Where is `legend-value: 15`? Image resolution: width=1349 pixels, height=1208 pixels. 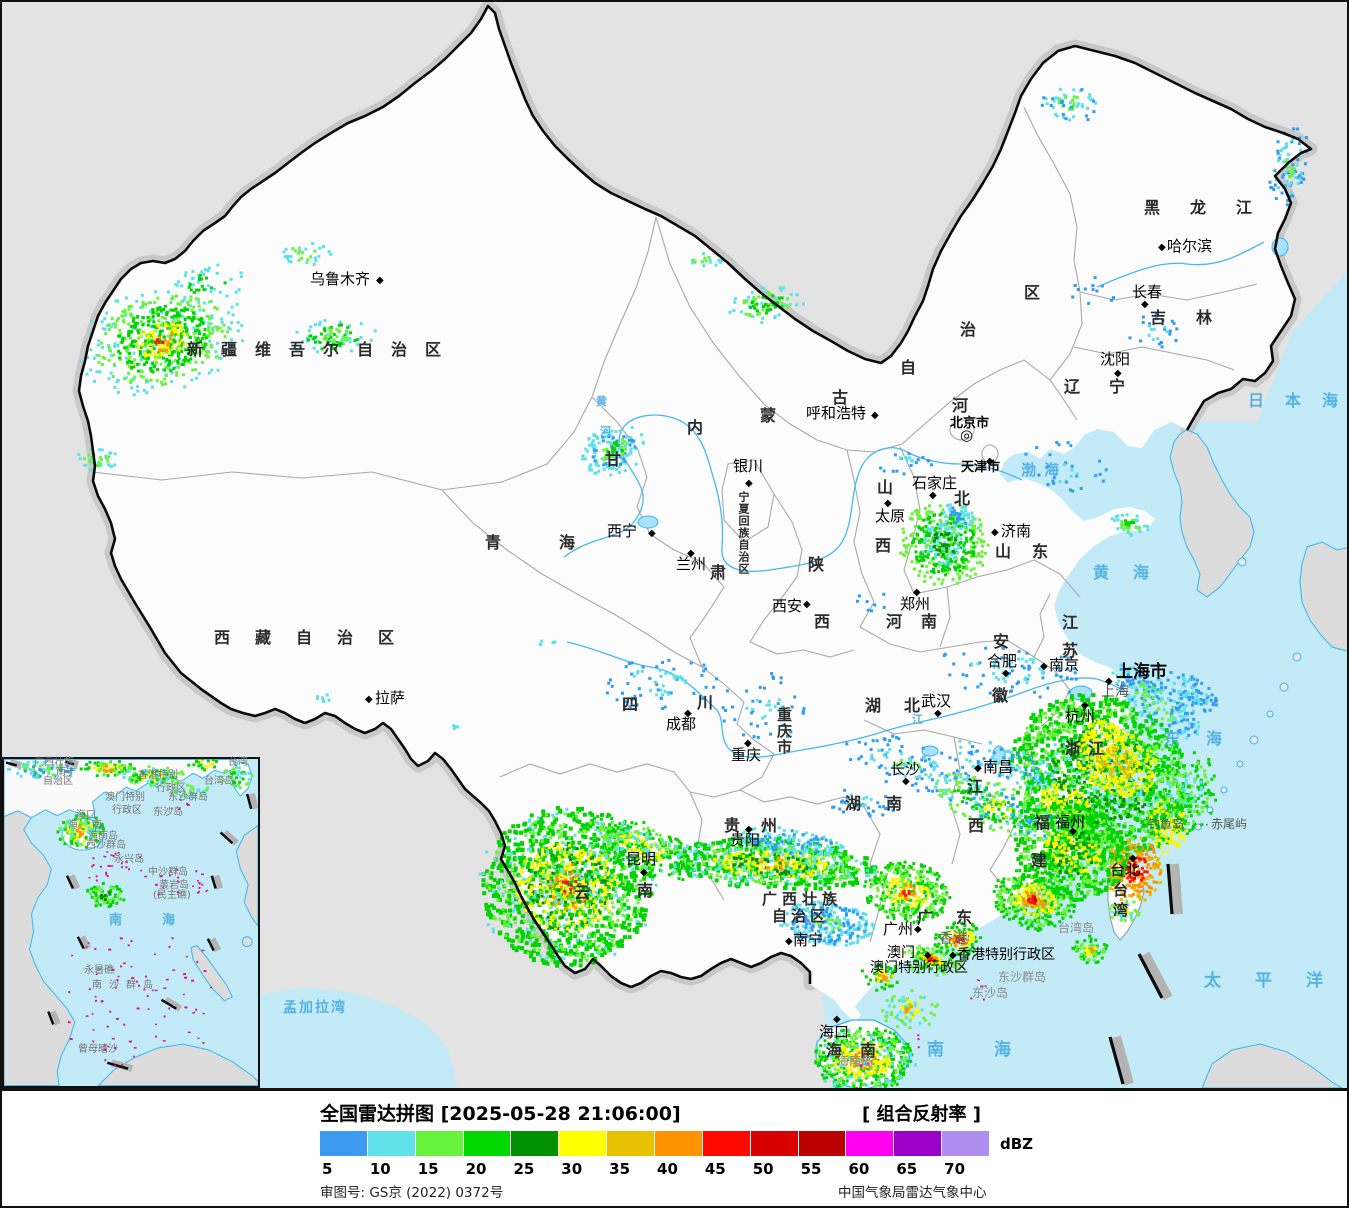 legend-value: 15 is located at coordinates (428, 1169).